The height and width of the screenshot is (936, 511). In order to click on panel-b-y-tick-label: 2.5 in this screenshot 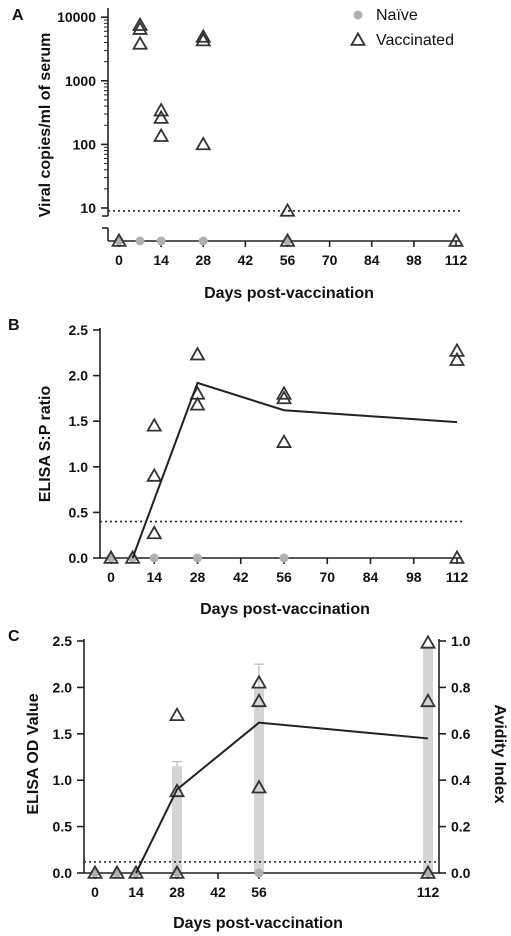, I will do `click(79, 330)`.